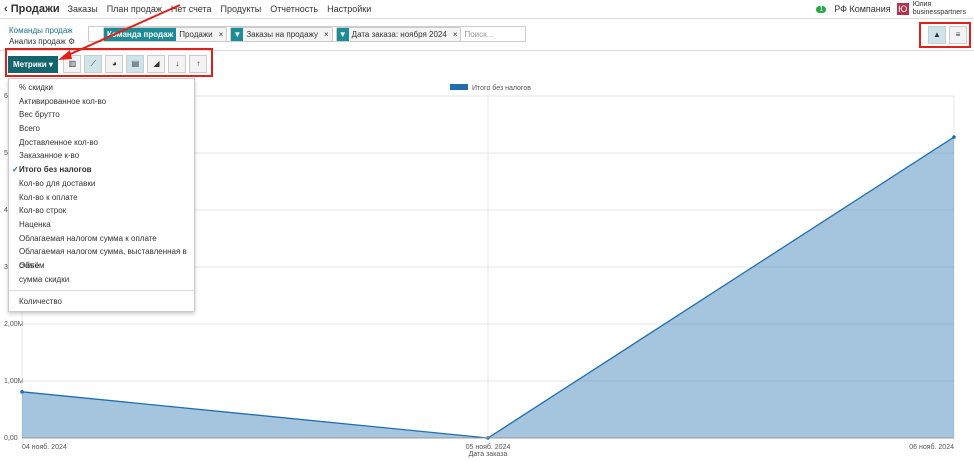 The width and height of the screenshot is (974, 463). I want to click on legend-swatch, so click(459, 87).